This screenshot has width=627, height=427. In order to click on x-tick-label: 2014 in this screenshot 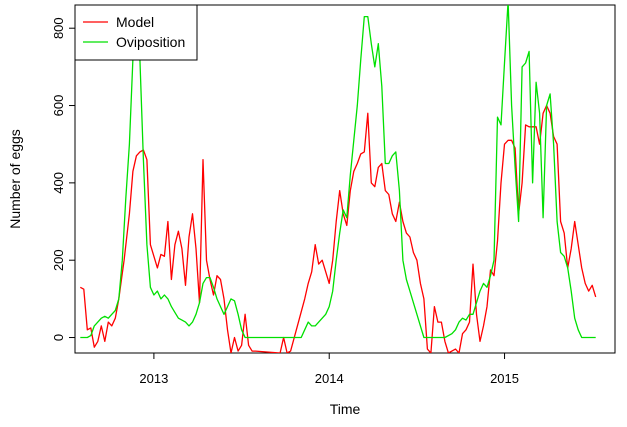, I will do `click(329, 378)`.